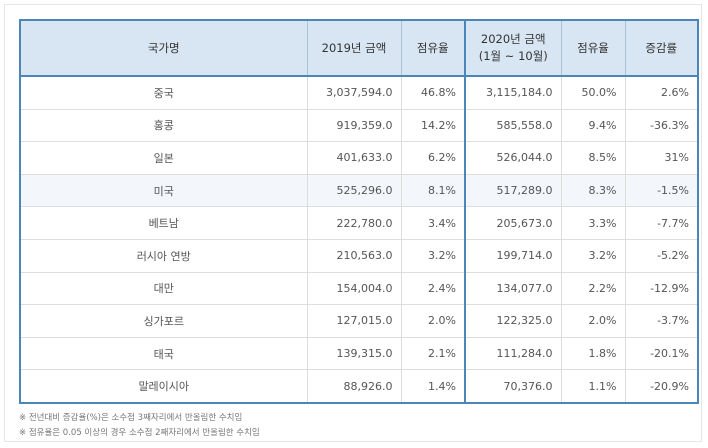 This screenshot has height=448, width=708. Describe the element at coordinates (662, 386) in the screenshot. I see `cell-growth: -20.9%` at that location.